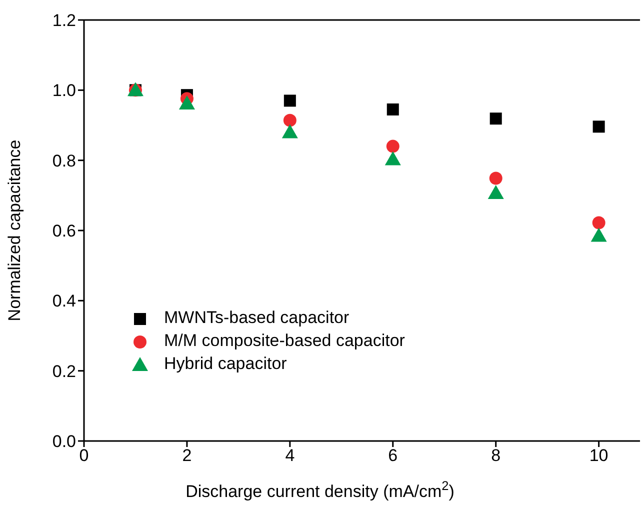 This screenshot has height=511, width=644. Describe the element at coordinates (64, 301) in the screenshot. I see `y-tick-label: 0.4` at that location.